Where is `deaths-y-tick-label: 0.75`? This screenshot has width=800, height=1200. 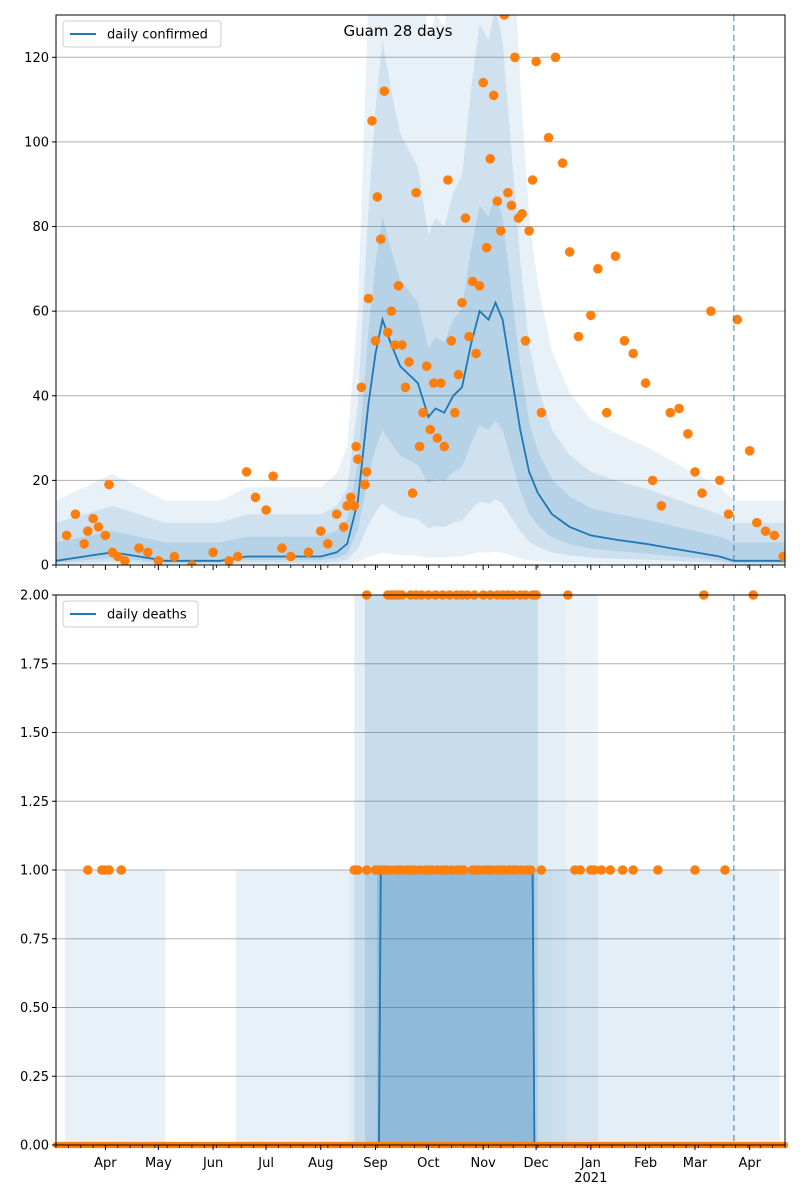 deaths-y-tick-label: 0.75 is located at coordinates (34, 939).